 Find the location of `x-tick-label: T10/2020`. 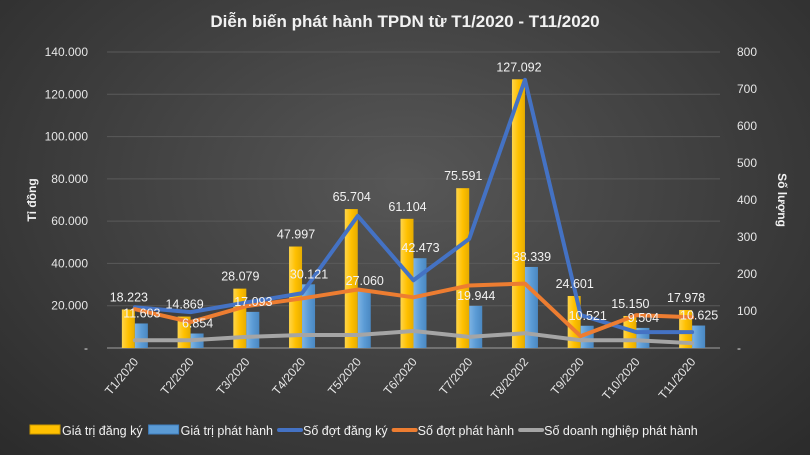

x-tick-label: T10/2020 is located at coordinates (621, 379).